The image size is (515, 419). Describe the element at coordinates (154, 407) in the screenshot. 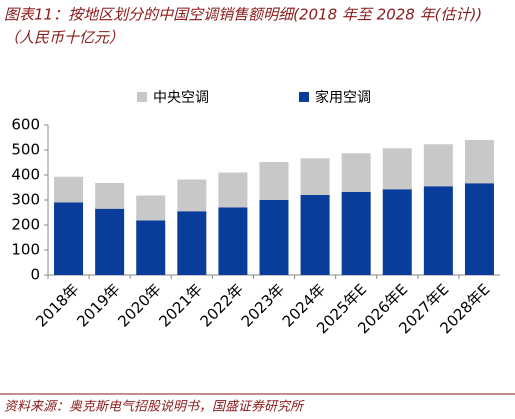

I see `source: 资料来源：奥克斯电气招股说明书，国盛证券研究所` at that location.